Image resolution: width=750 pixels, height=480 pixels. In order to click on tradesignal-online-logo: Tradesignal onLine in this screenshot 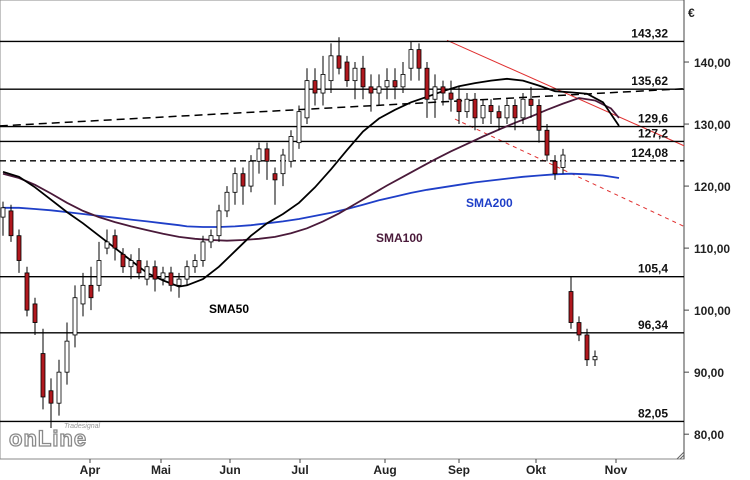, I will do `click(54, 437)`.